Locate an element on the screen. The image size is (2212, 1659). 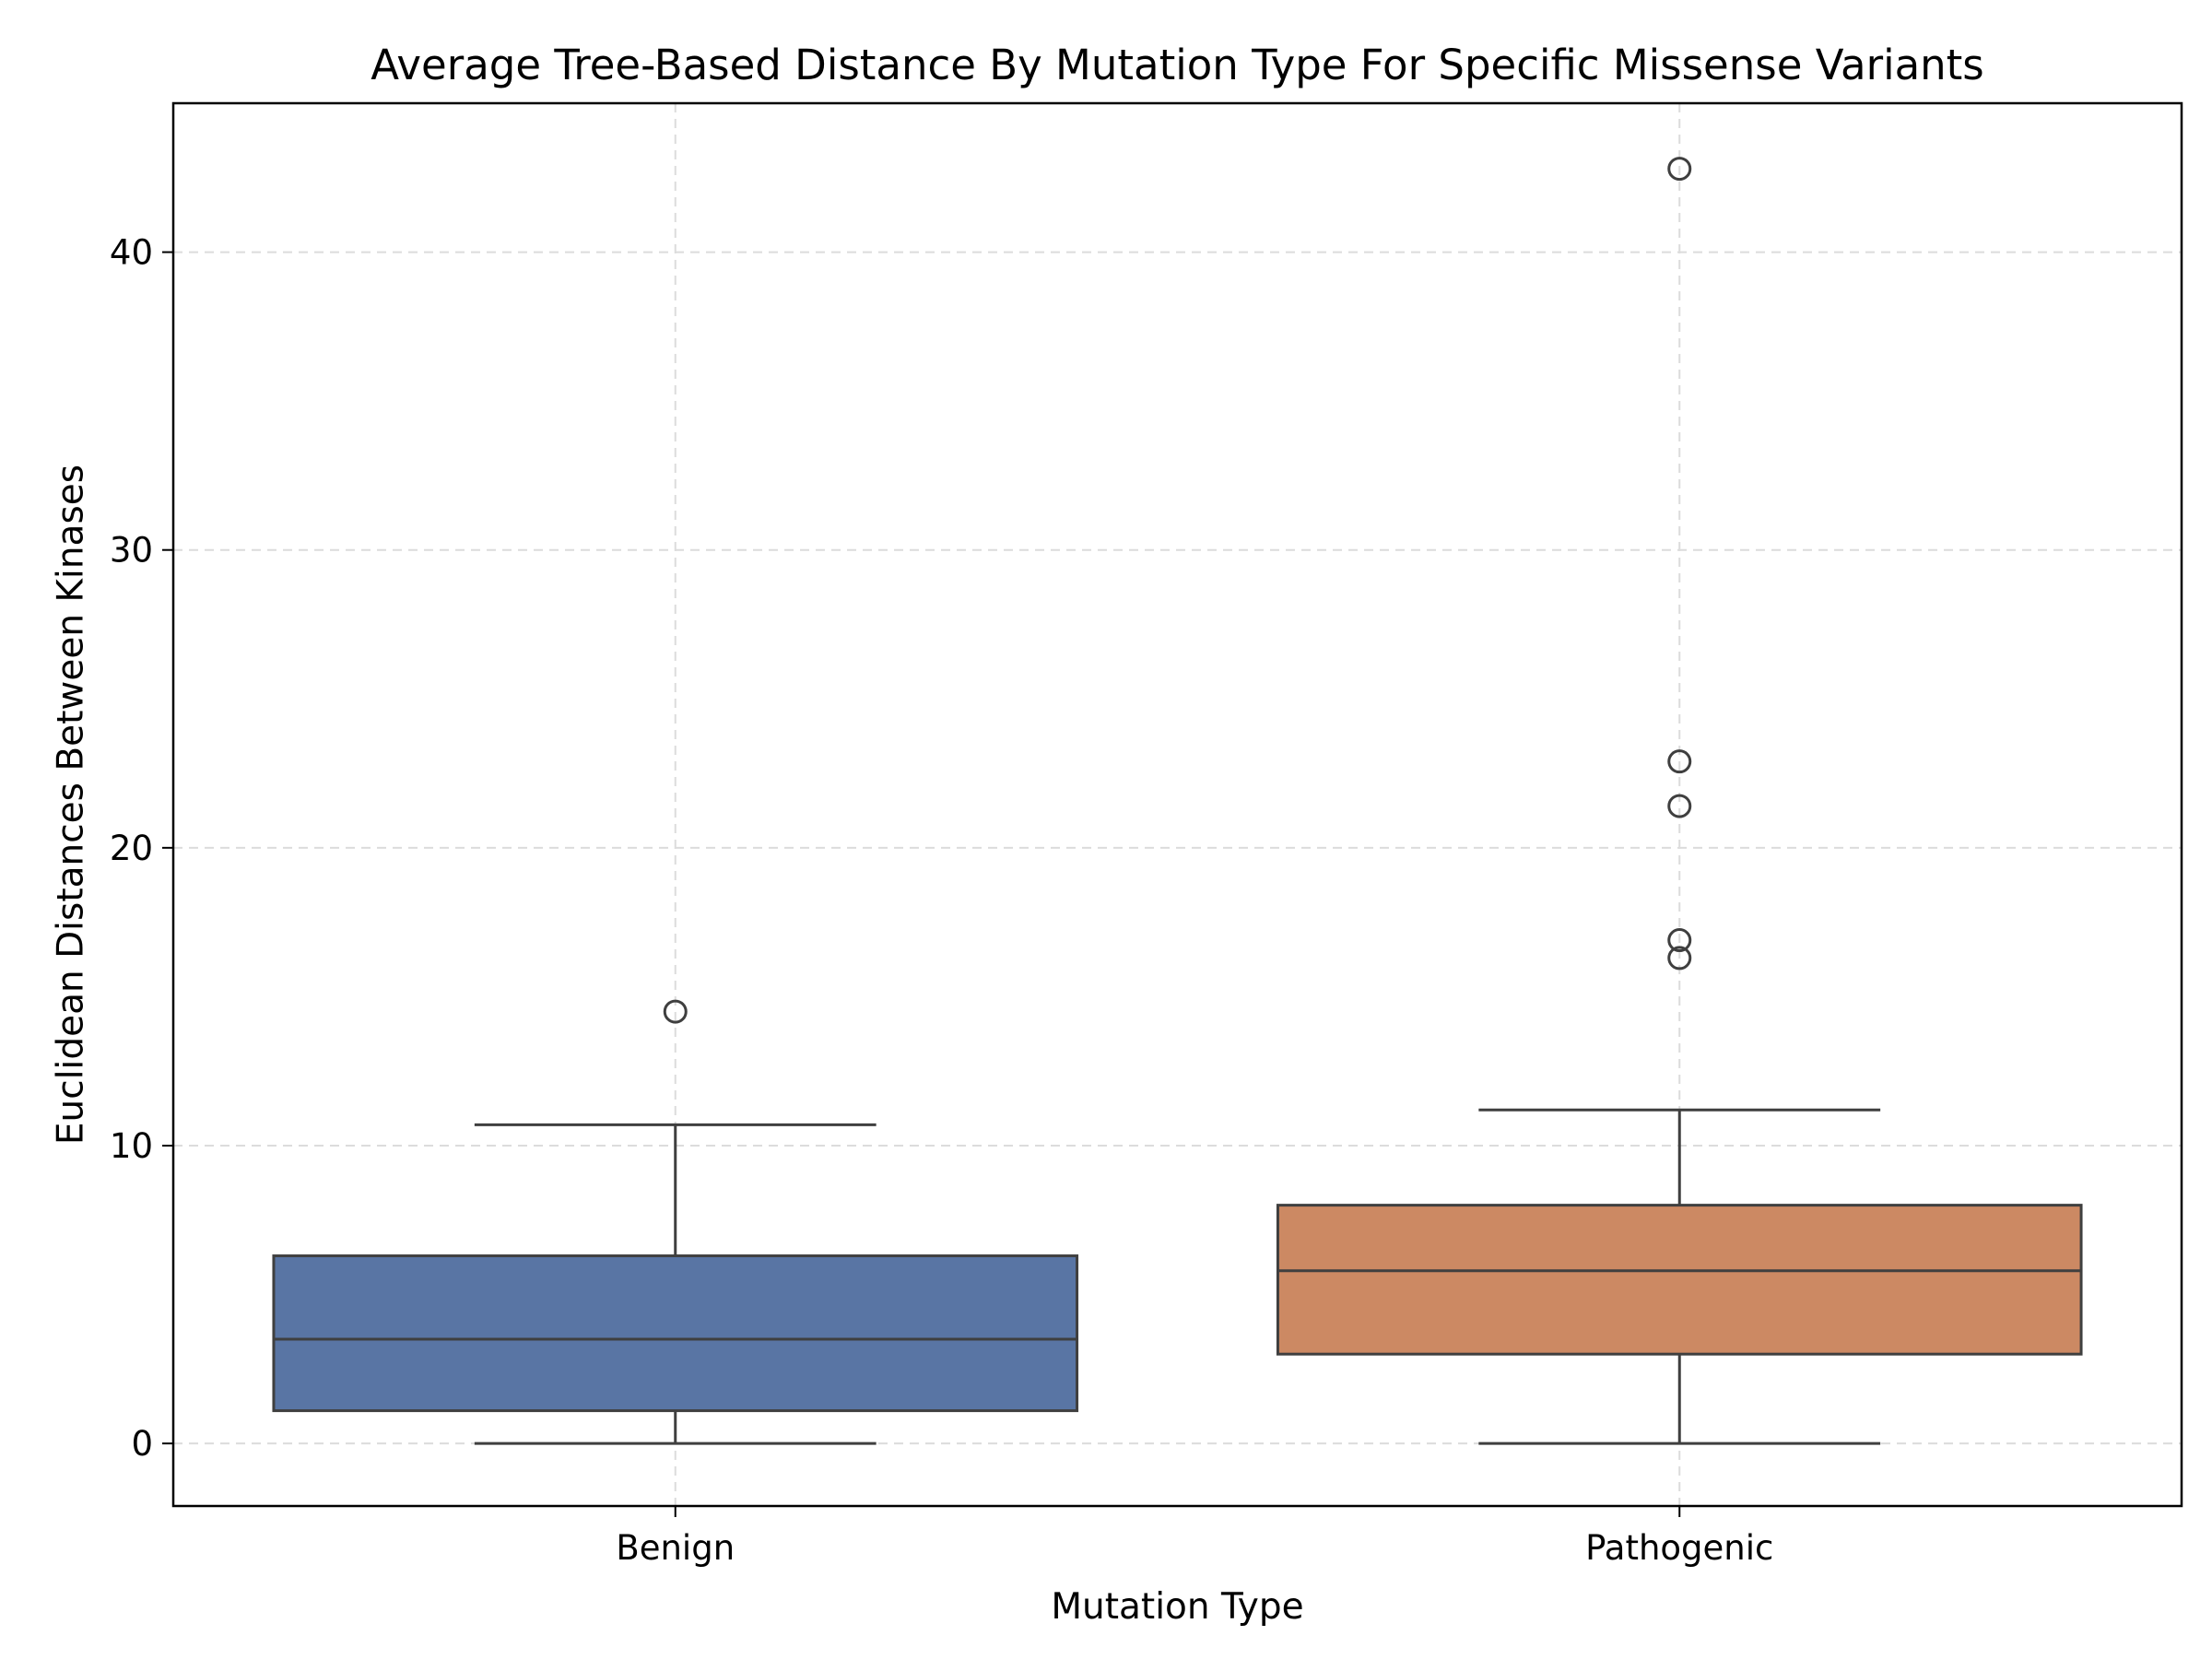
y-tick-label: 10 is located at coordinates (131, 1146).